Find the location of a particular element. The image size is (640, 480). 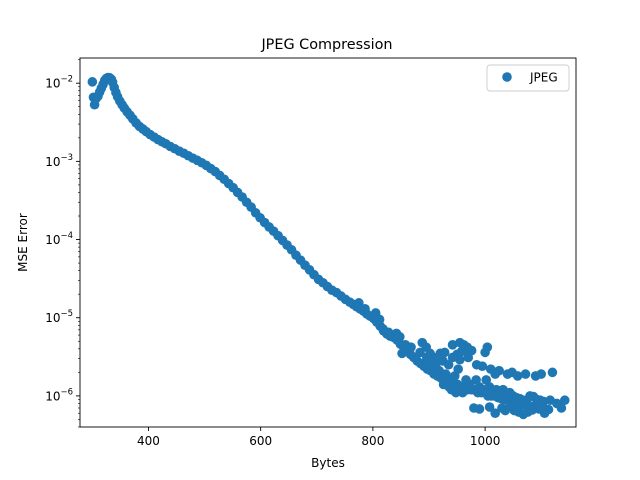

y-axis-label: MSE Error is located at coordinates (23, 242).